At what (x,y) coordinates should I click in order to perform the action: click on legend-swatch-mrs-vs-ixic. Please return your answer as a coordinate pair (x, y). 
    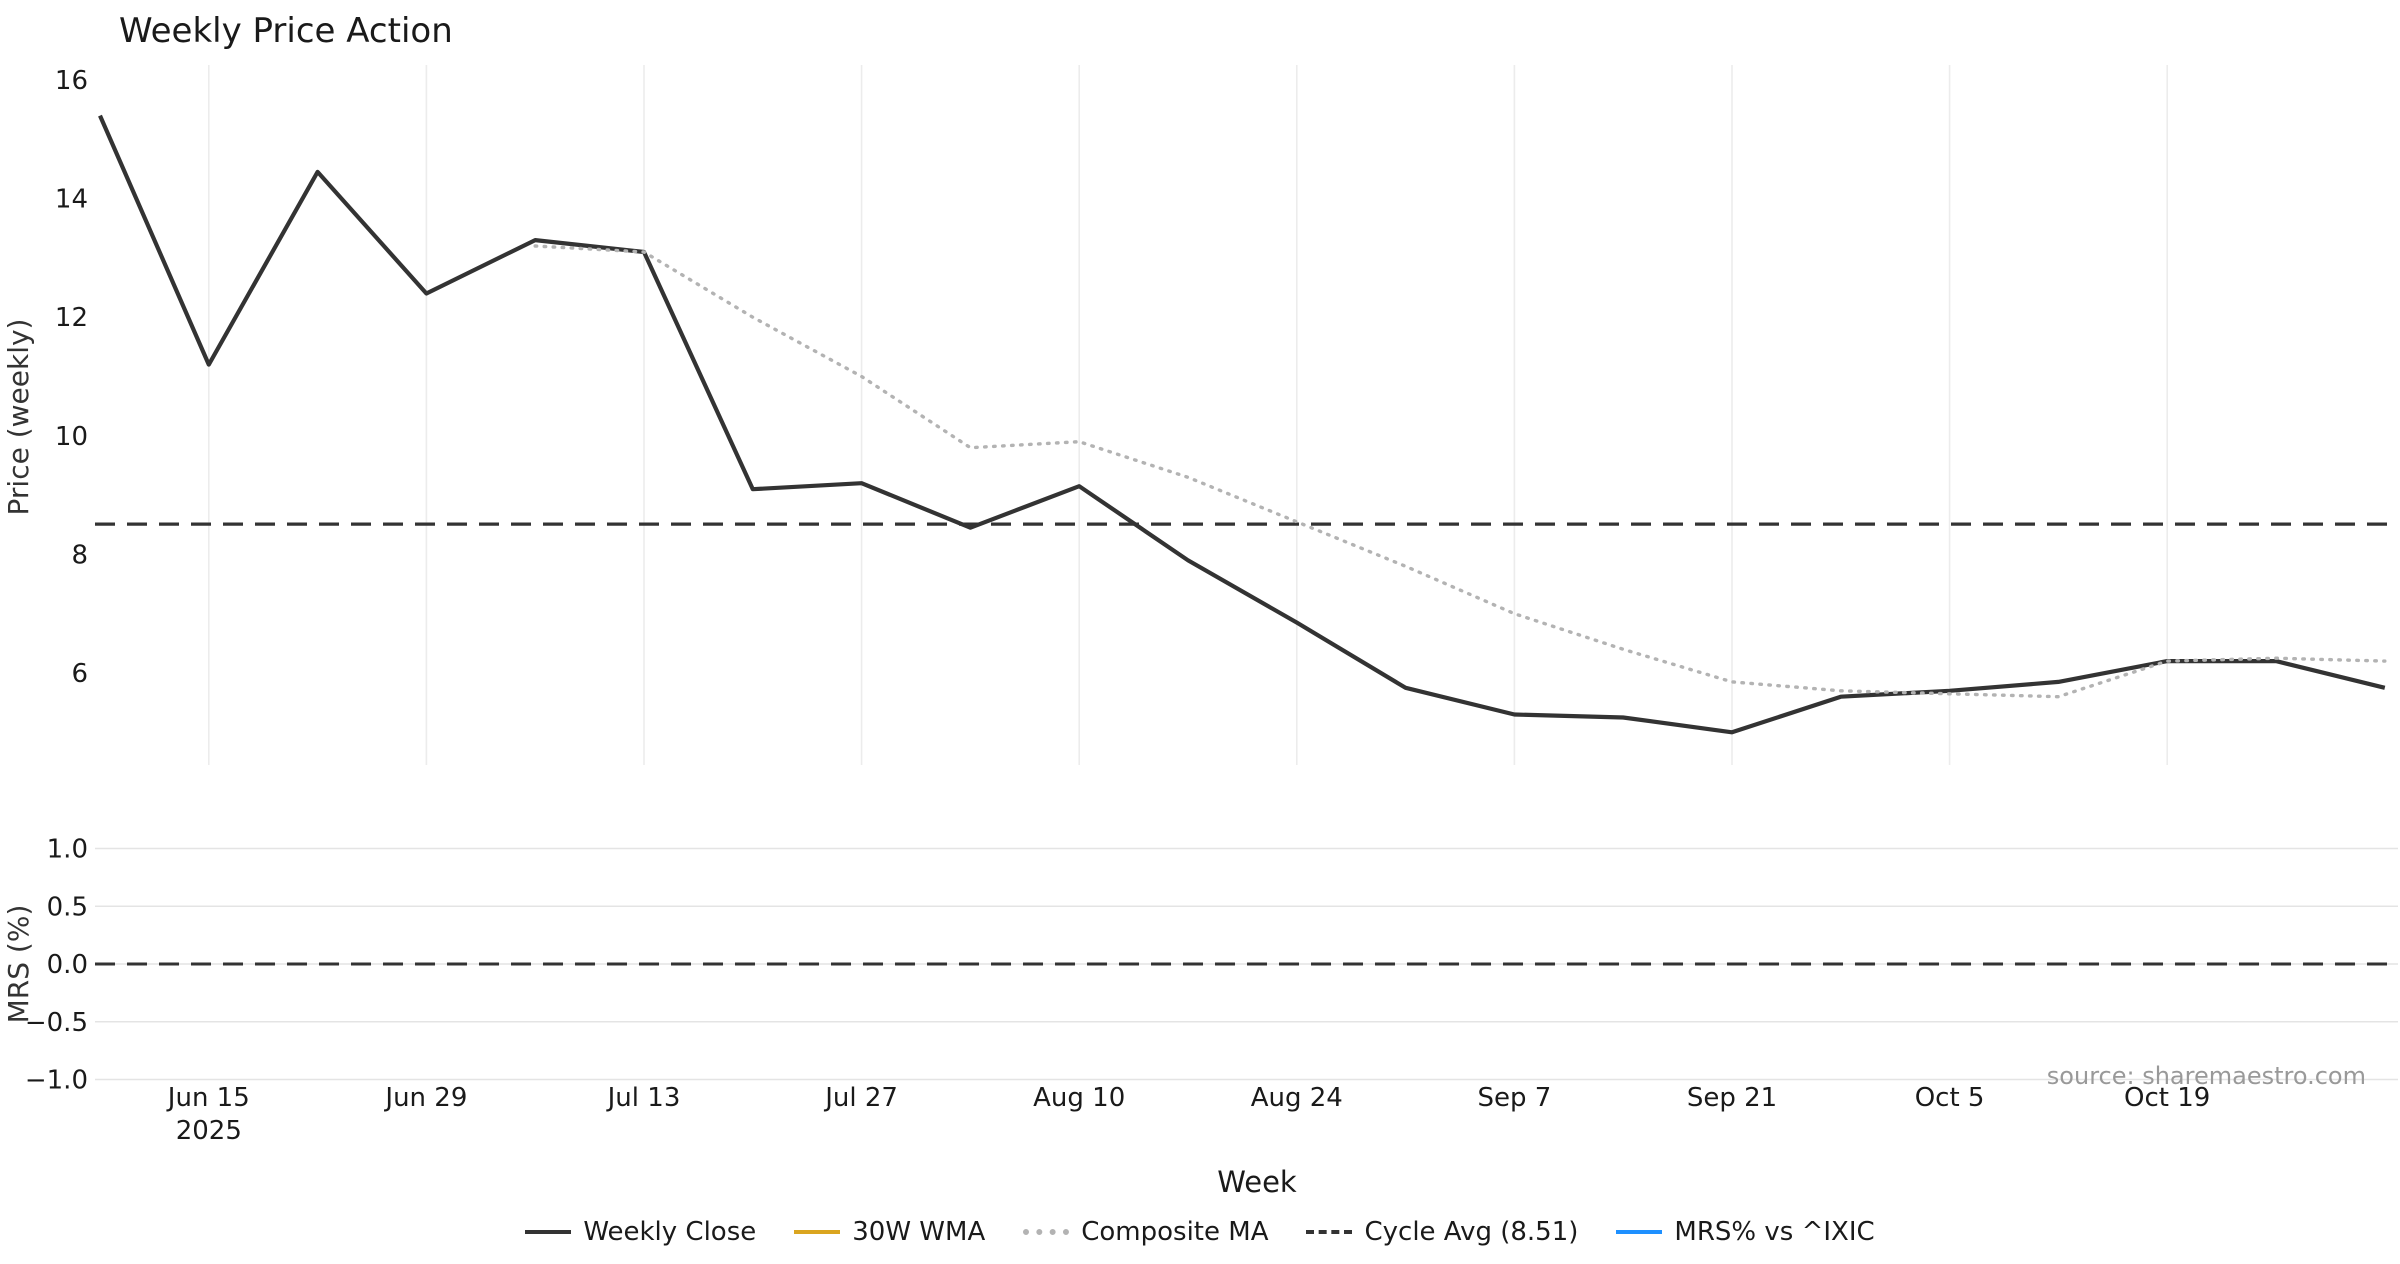
    Looking at the image, I should click on (1639, 1232).